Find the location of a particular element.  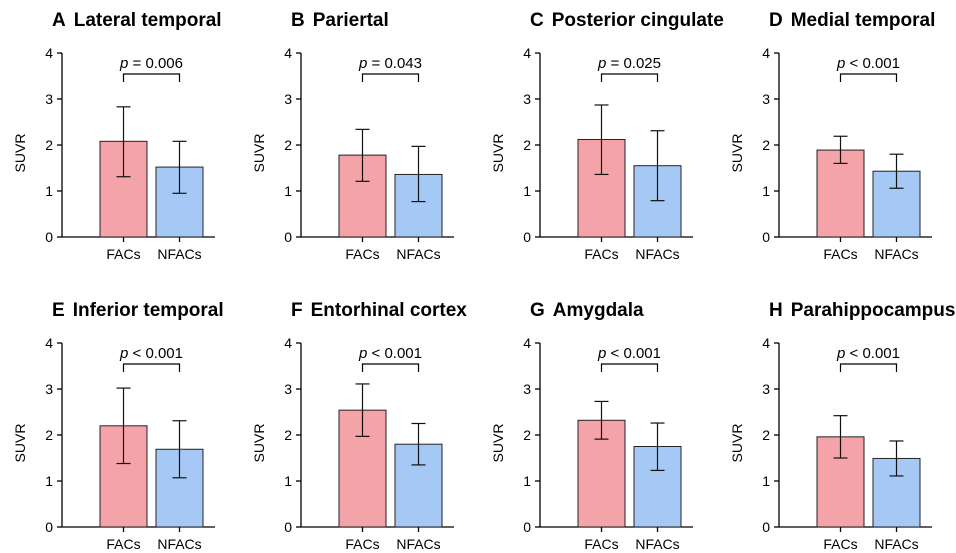

p-value-label: p = 0.006 is located at coordinates (151, 63).